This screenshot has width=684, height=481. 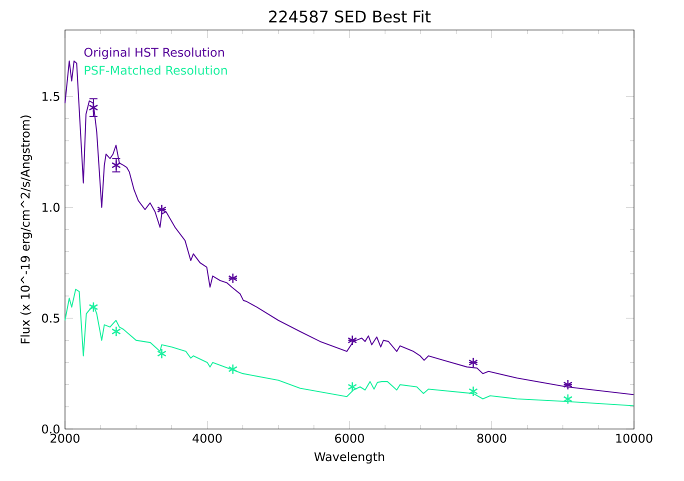 What do you see at coordinates (65, 438) in the screenshot?
I see `x-tick-label: 2000` at bounding box center [65, 438].